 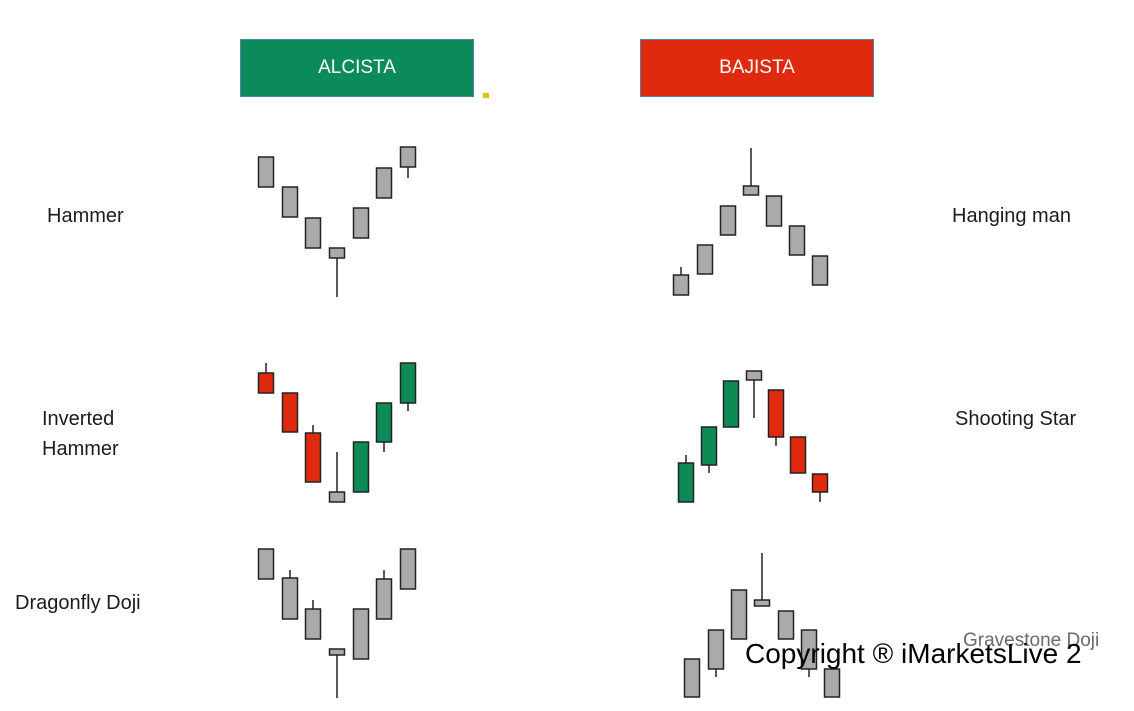 What do you see at coordinates (1011, 216) in the screenshot?
I see `label-hanging-man: Hanging man` at bounding box center [1011, 216].